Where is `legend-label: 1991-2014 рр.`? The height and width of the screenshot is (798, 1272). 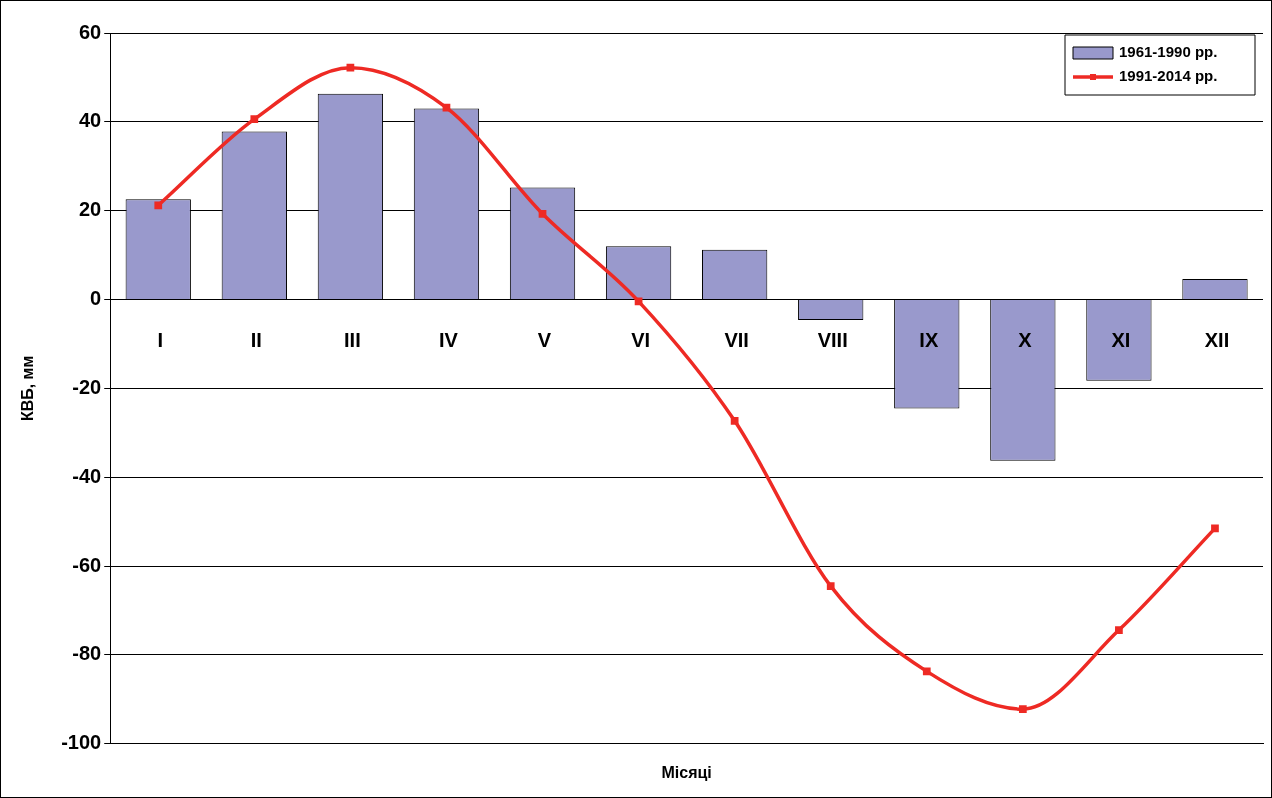 legend-label: 1991-2014 рр. is located at coordinates (1168, 76).